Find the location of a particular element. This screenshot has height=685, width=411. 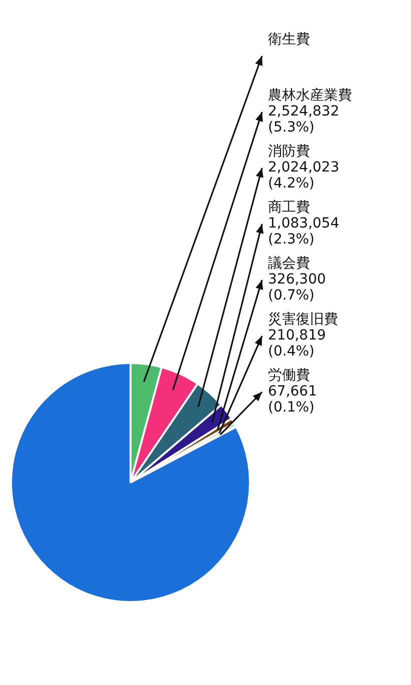

data-label: 210,819 (0.4%) is located at coordinates (297, 344).